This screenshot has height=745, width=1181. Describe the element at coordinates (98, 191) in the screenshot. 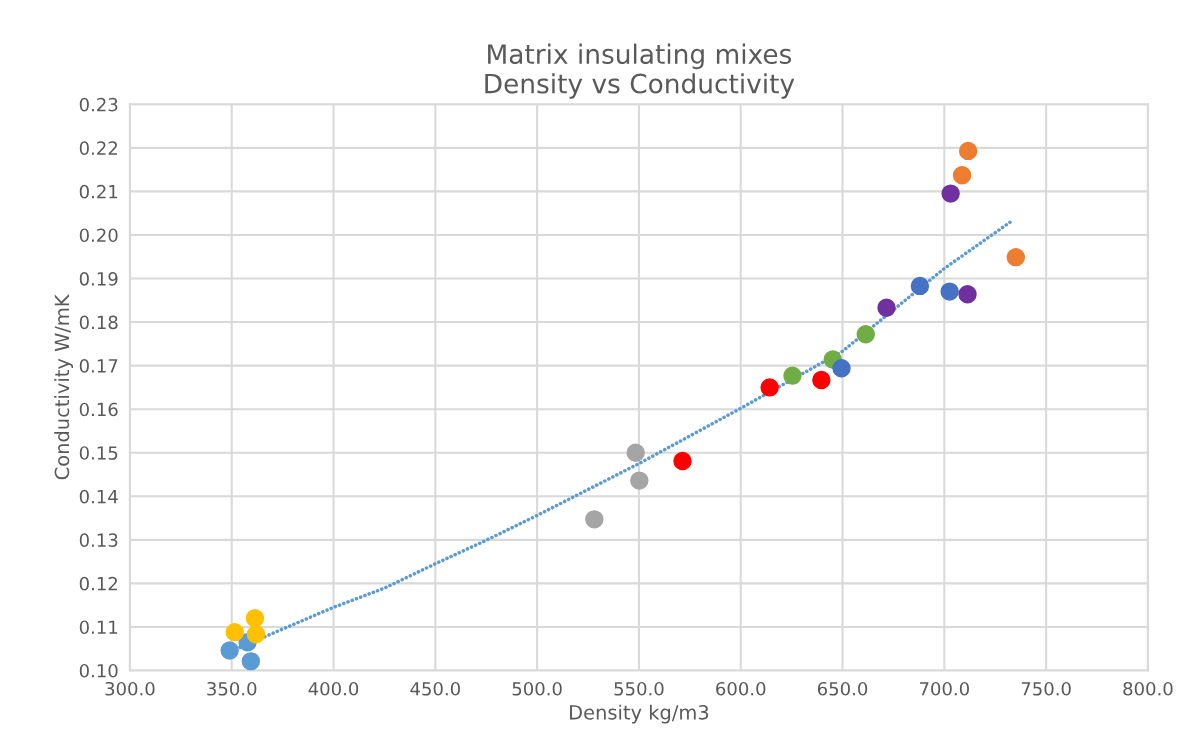

I see `y-tick-label: 0.21` at that location.